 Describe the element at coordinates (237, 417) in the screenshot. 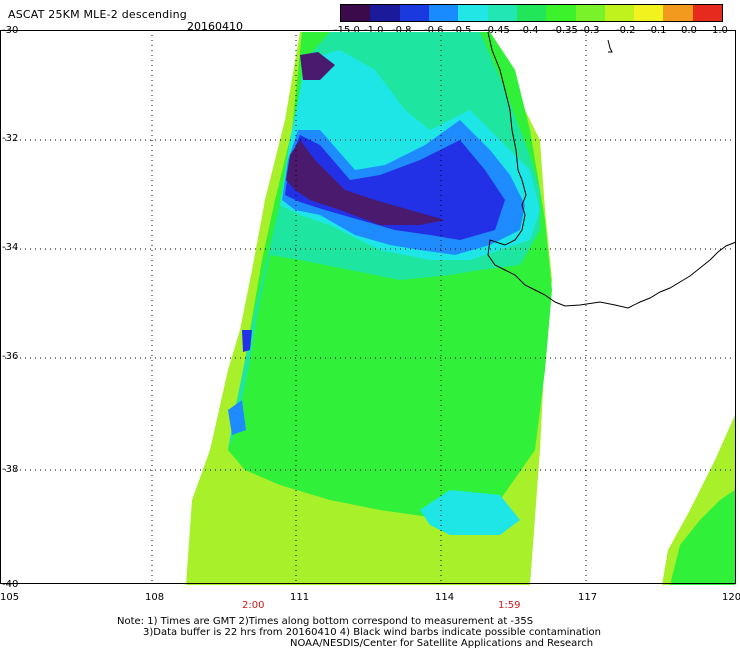

I see `swath-lightblue-left` at that location.